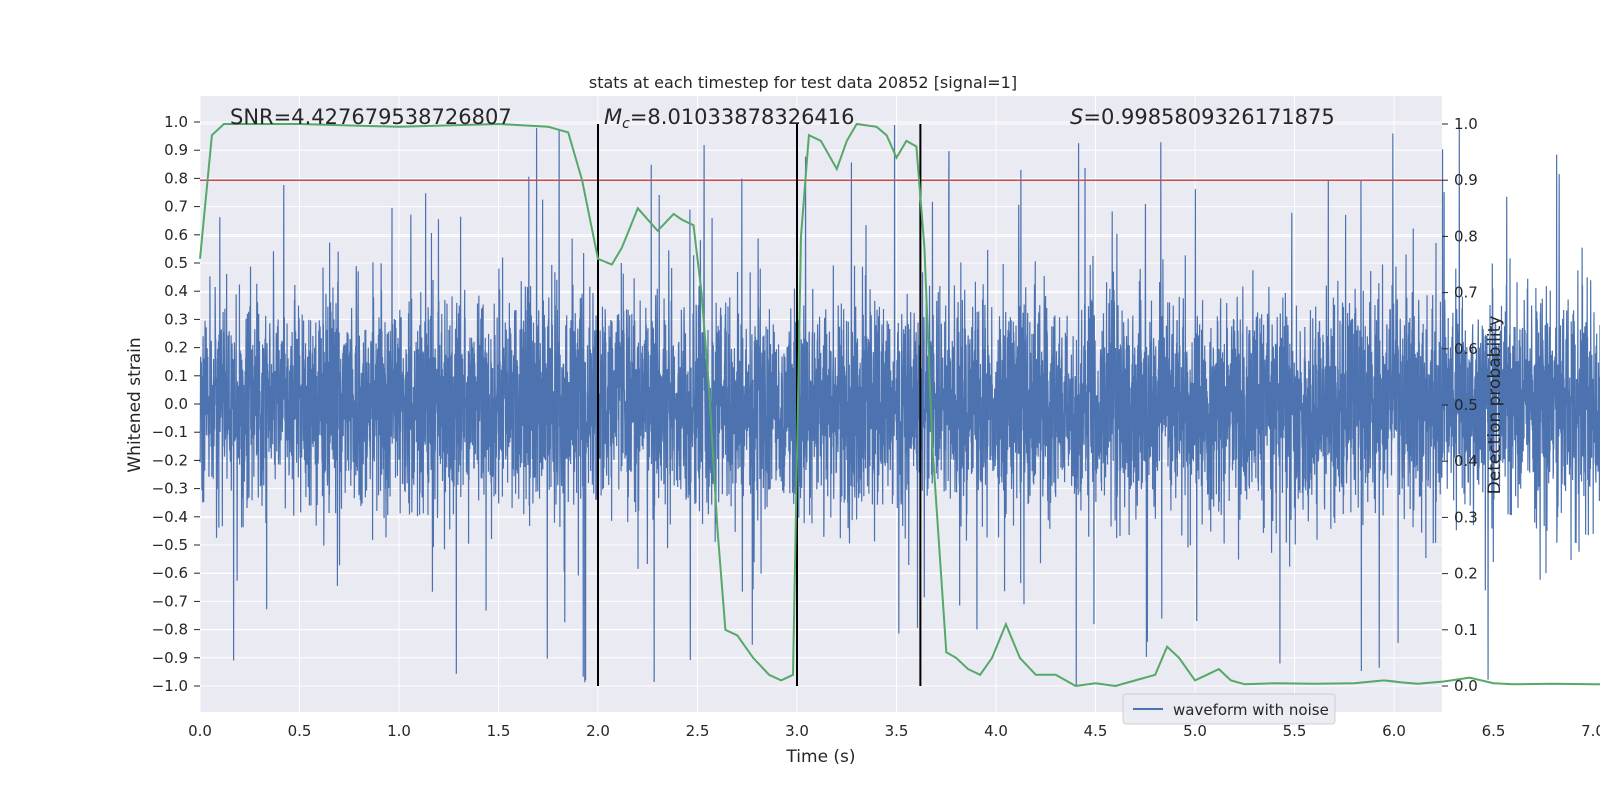  What do you see at coordinates (300, 731) in the screenshot?
I see `x-tick-label: 0.5` at bounding box center [300, 731].